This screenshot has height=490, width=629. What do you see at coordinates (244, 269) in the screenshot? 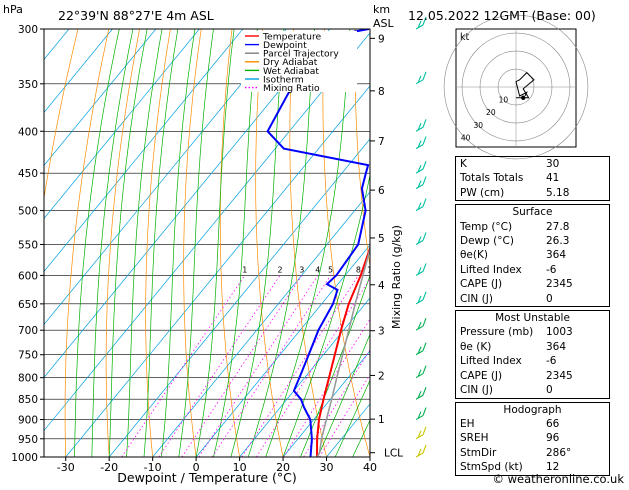
I see `mixing-ratio-label: 1` at bounding box center [244, 269].